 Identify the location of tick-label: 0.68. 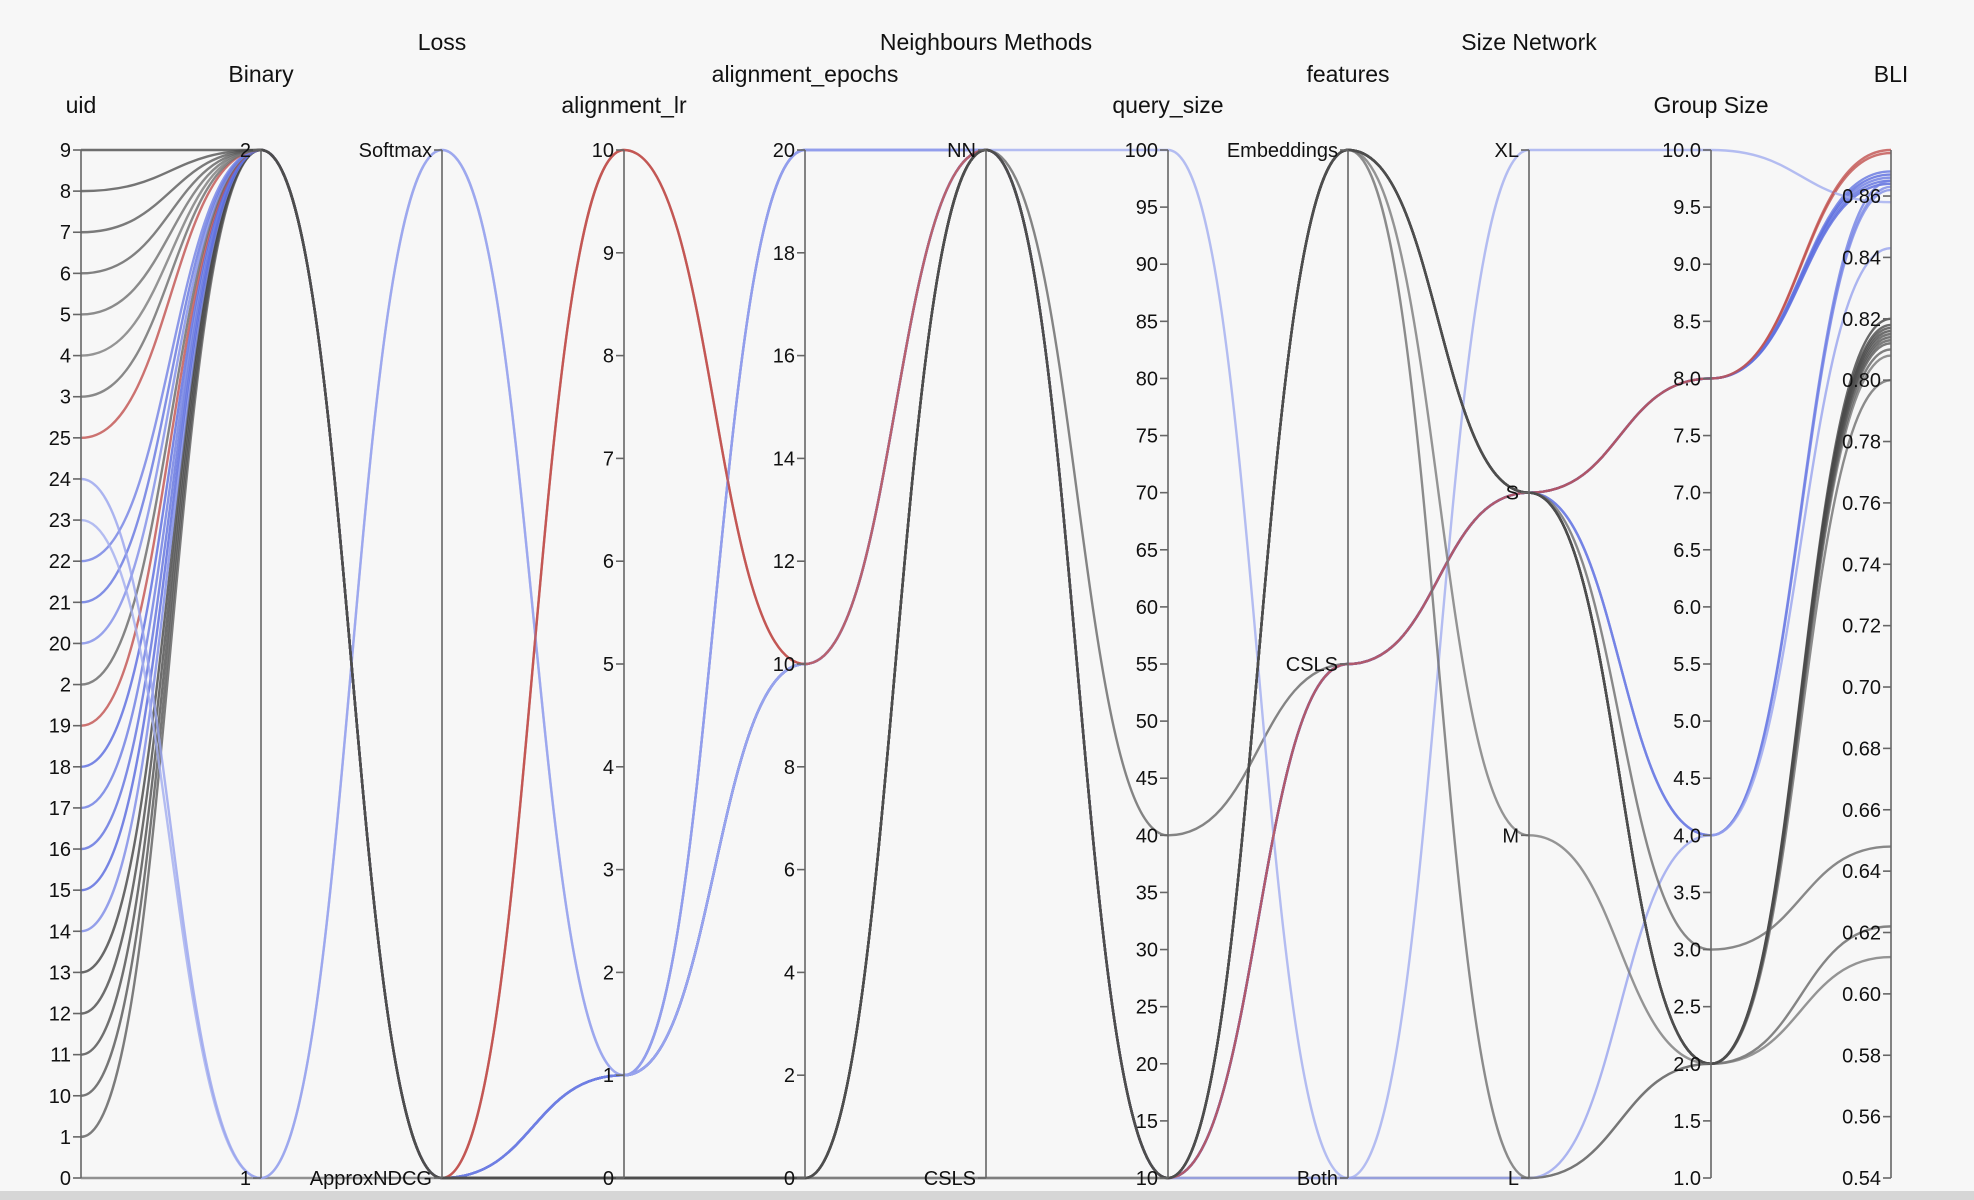
(1861, 749).